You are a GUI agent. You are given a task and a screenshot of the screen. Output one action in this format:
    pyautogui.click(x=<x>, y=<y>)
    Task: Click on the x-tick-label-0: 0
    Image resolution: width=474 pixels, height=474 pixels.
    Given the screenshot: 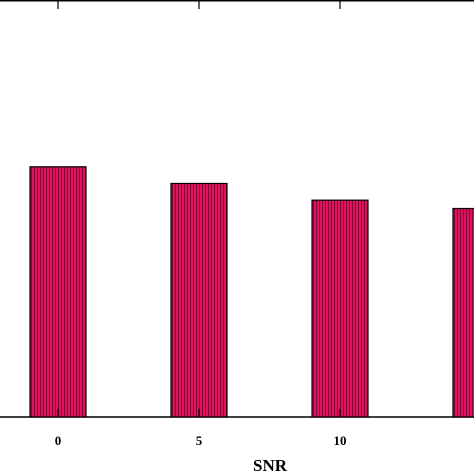 What is the action you would take?
    pyautogui.click(x=58, y=440)
    